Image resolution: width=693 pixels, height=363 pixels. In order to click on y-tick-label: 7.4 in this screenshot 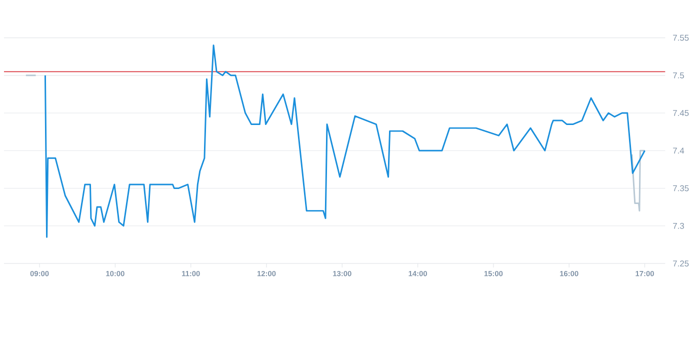, I will do `click(678, 151)`.